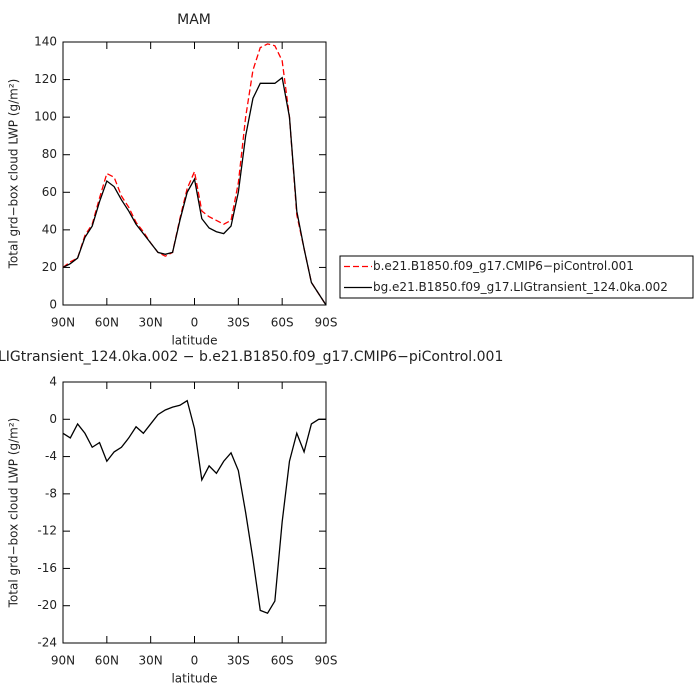  I want to click on y-tick-label: 120, so click(45, 79).